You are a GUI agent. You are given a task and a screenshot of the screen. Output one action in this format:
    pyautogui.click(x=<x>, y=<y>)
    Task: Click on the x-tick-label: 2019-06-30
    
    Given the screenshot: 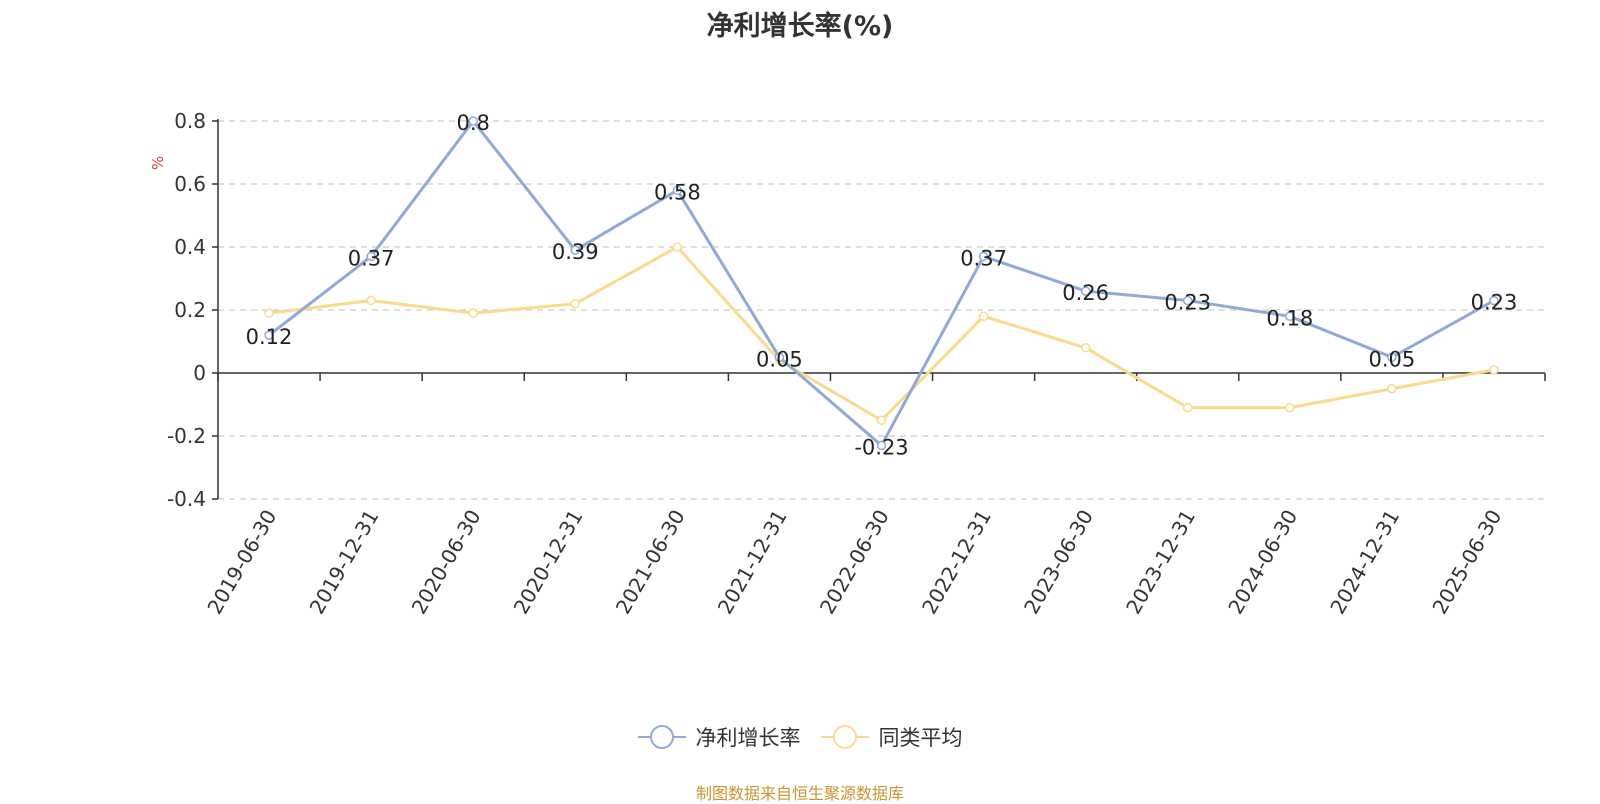 What is the action you would take?
    pyautogui.click(x=241, y=562)
    